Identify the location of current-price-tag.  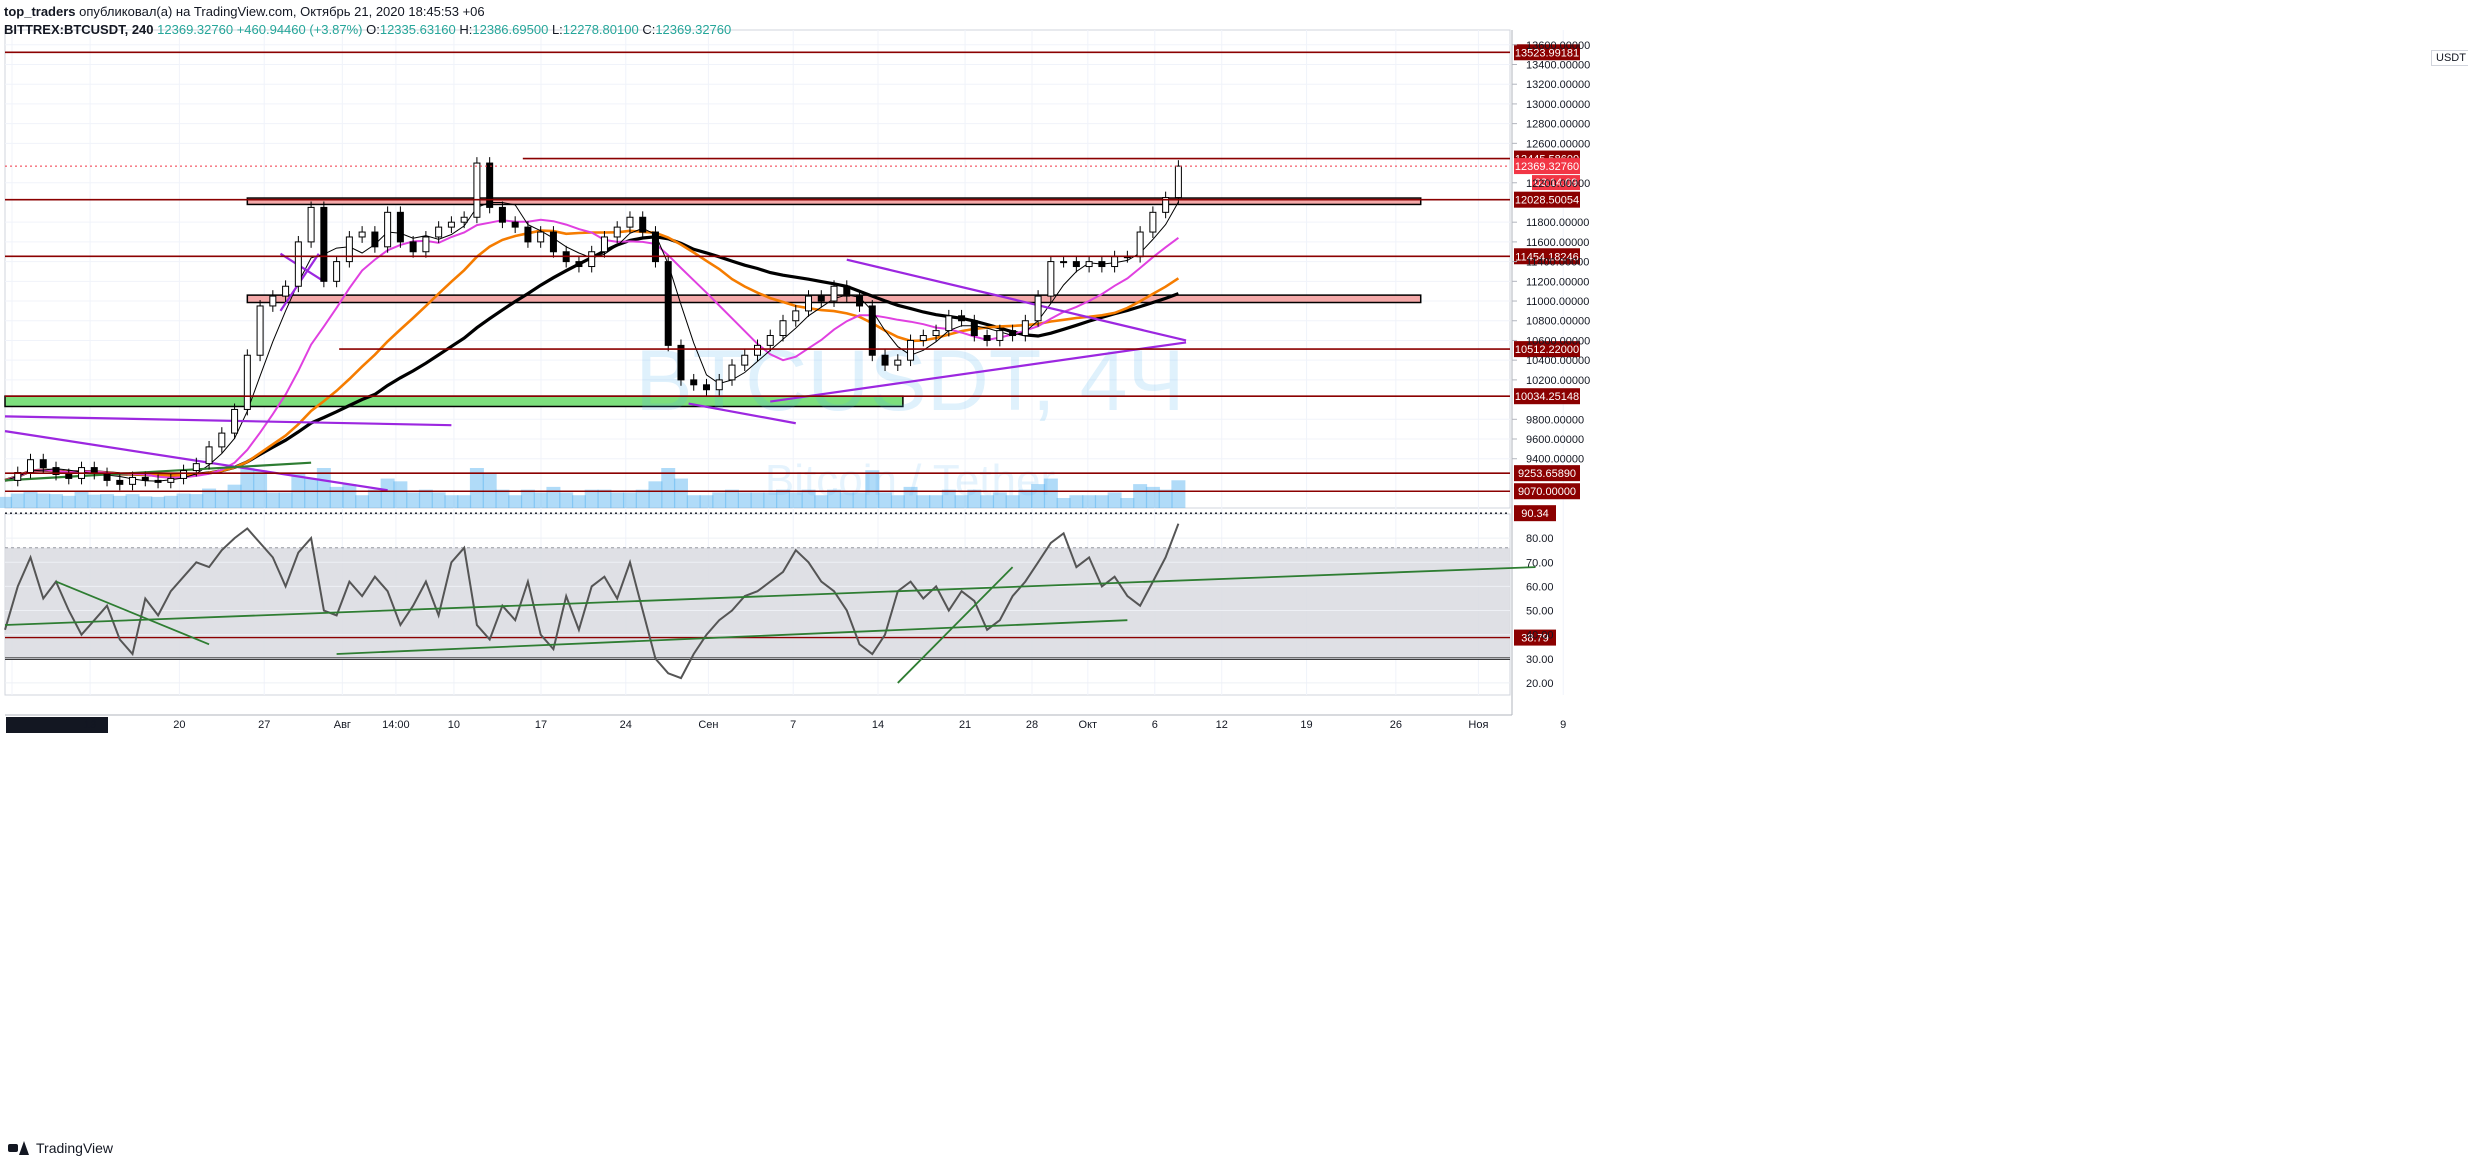
(1547, 166).